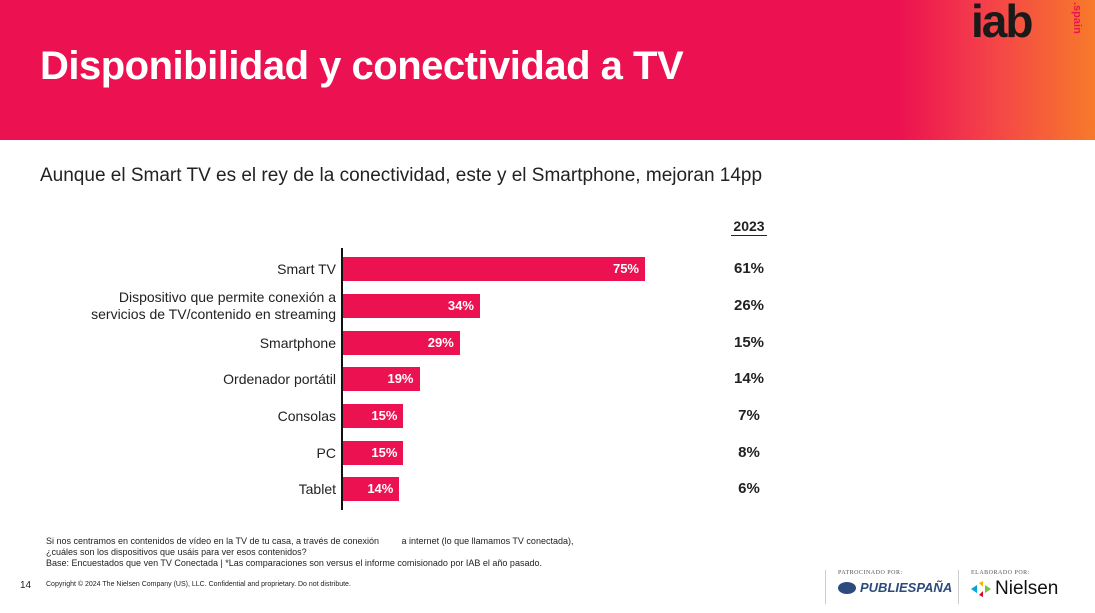 The width and height of the screenshot is (1095, 613). Describe the element at coordinates (400, 378) in the screenshot. I see `bar-value-label: 19%` at that location.